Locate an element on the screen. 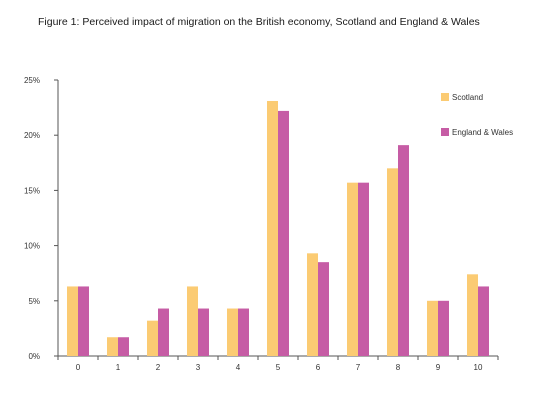 The image size is (535, 408). chart-legend: Scotland England & Wales is located at coordinates (477, 115).